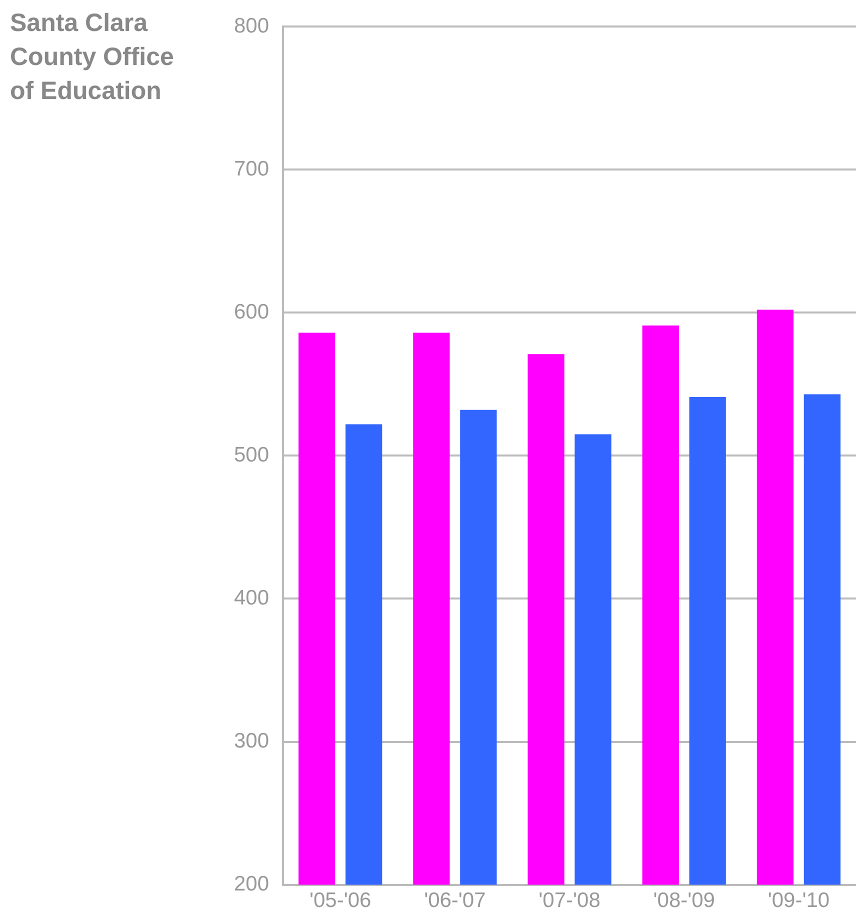 This screenshot has height=918, width=856. I want to click on x-tick-label: '08-'09, so click(684, 900).